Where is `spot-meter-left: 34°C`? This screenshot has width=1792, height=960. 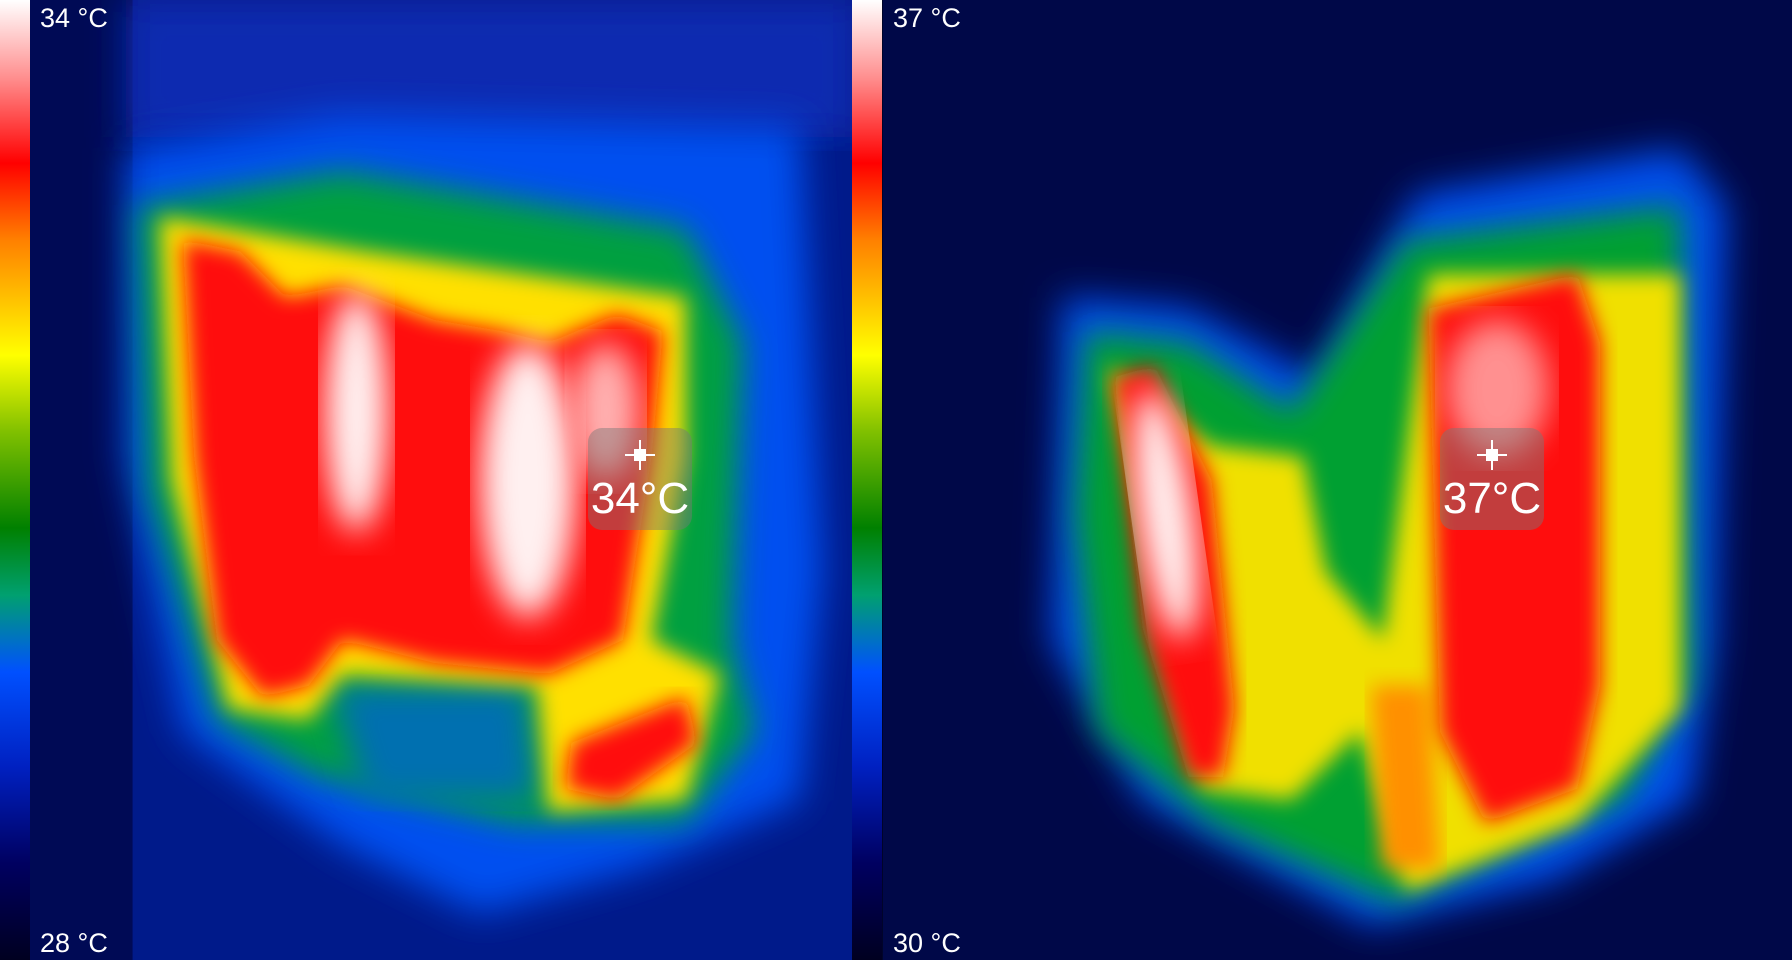
spot-meter-left: 34°C is located at coordinates (640, 479).